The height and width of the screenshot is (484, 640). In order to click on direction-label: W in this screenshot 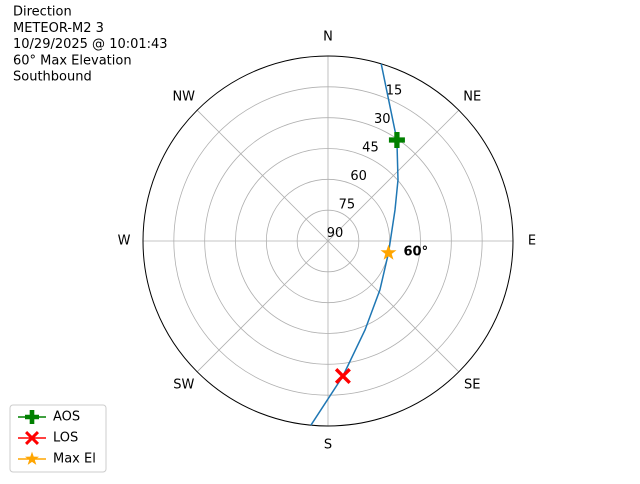, I will do `click(124, 241)`.